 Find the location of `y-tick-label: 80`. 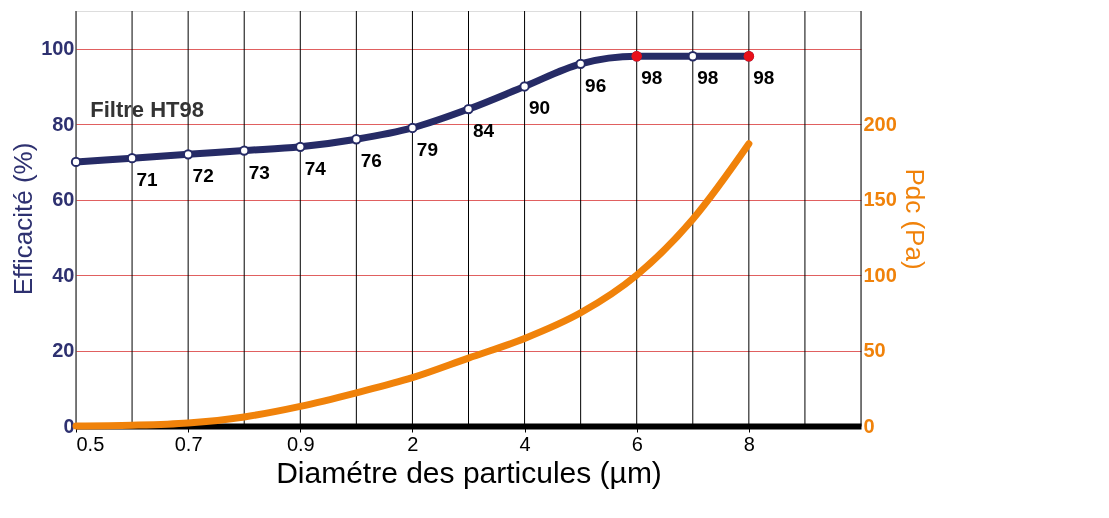

y-tick-label: 80 is located at coordinates (63, 123).